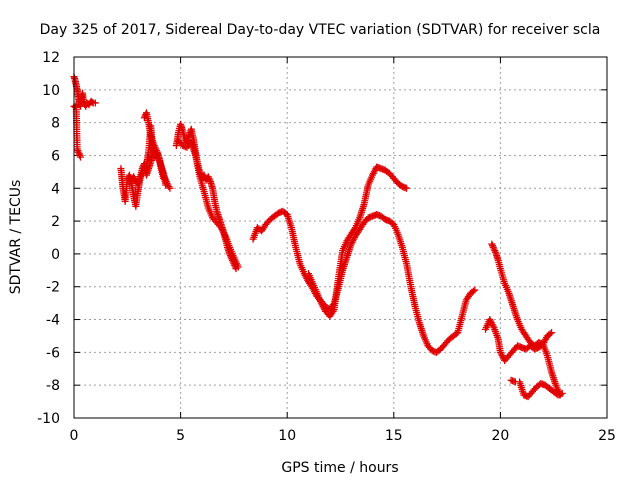 The image size is (640, 480). Describe the element at coordinates (48, 419) in the screenshot. I see `y-tick-label: -10` at that location.